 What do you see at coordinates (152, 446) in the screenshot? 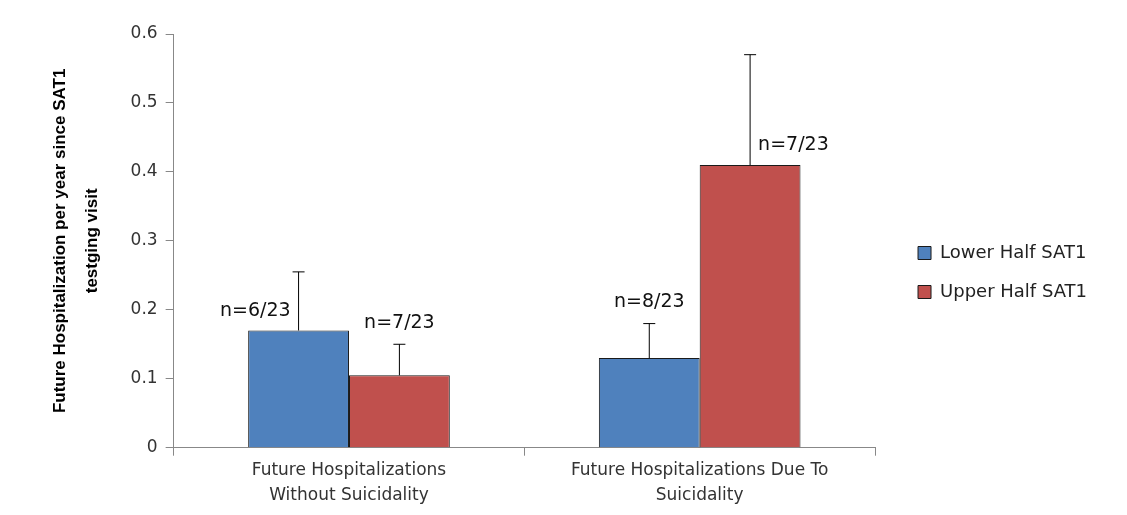
I see `y-tick-label: 0` at bounding box center [152, 446].